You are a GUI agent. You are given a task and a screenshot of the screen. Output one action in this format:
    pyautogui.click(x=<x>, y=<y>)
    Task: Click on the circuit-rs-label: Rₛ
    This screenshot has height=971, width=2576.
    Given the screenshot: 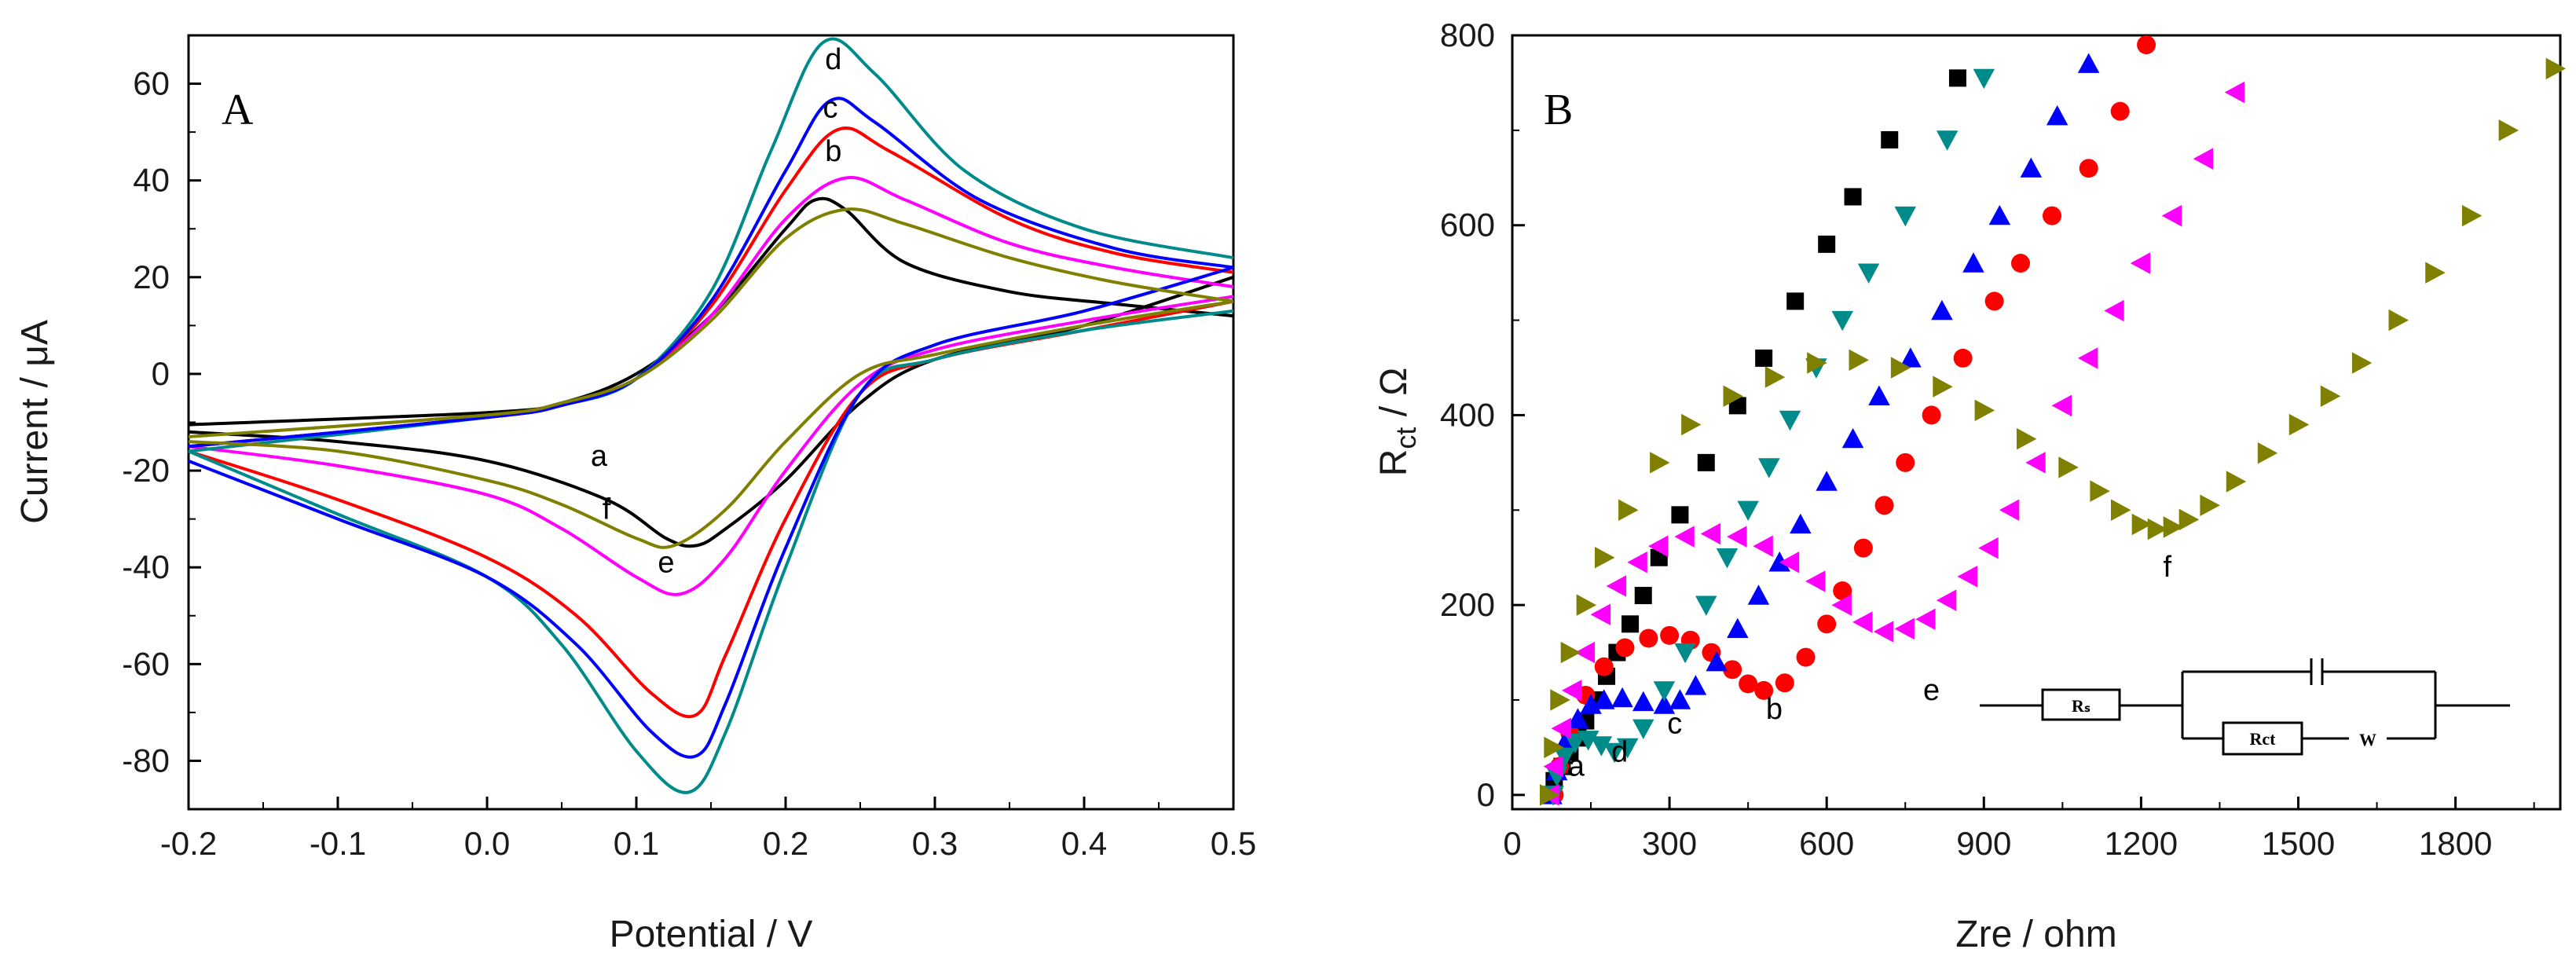 What is the action you would take?
    pyautogui.click(x=2081, y=706)
    